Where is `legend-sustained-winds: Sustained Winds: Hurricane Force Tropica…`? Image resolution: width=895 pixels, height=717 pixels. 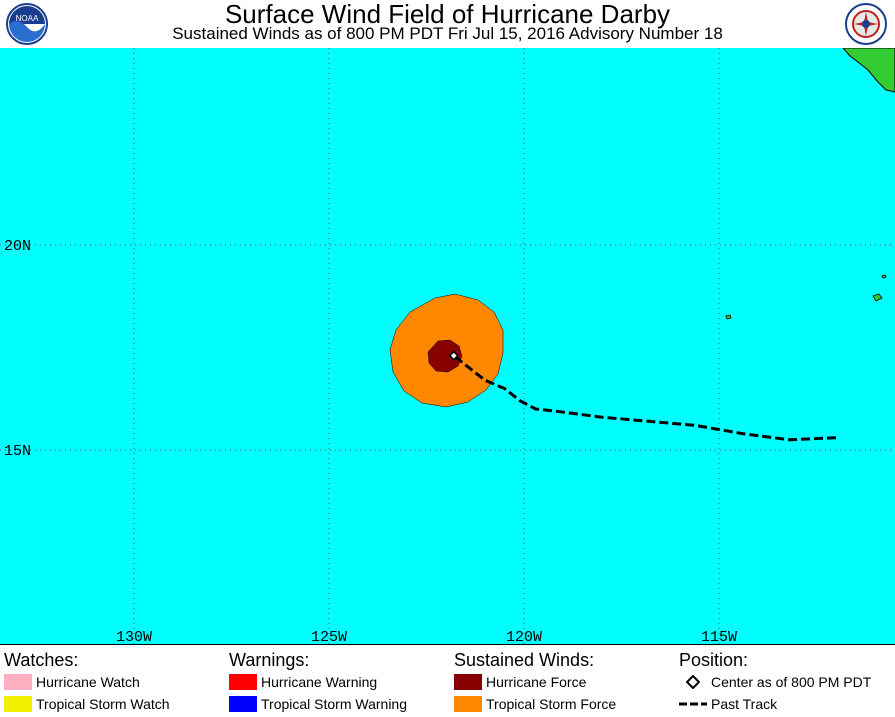
legend-sustained-winds: Sustained Winds: Hurricane Force Tropica… is located at coordinates (535, 682).